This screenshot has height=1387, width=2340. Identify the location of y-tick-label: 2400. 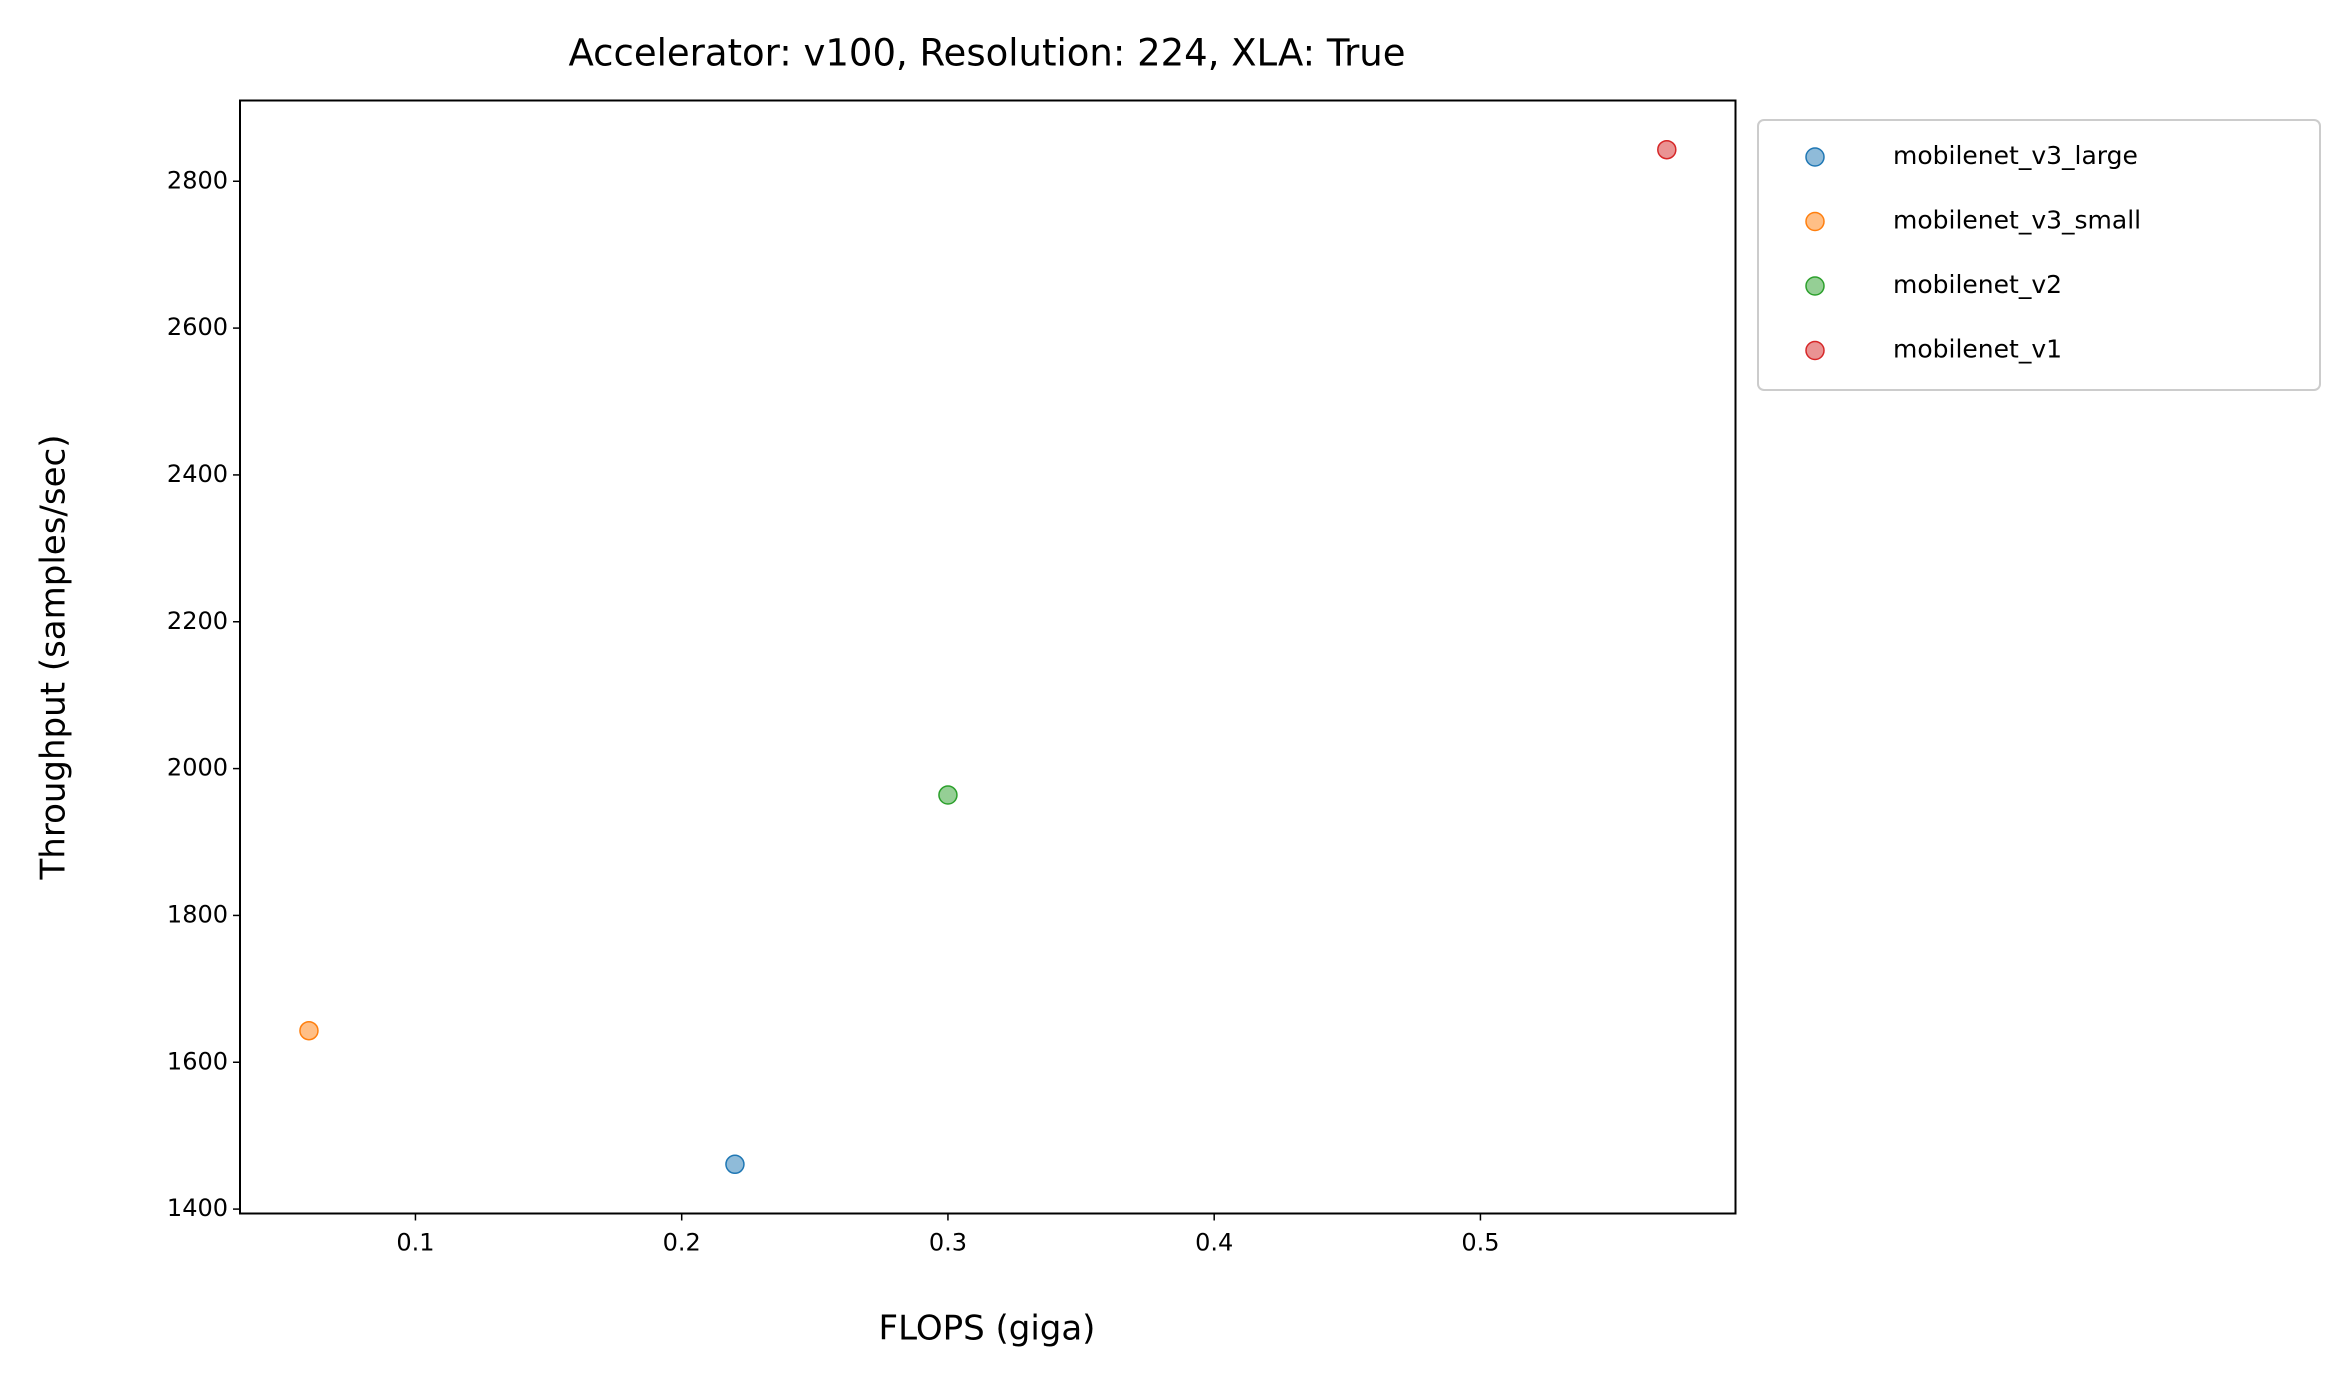
(197, 474).